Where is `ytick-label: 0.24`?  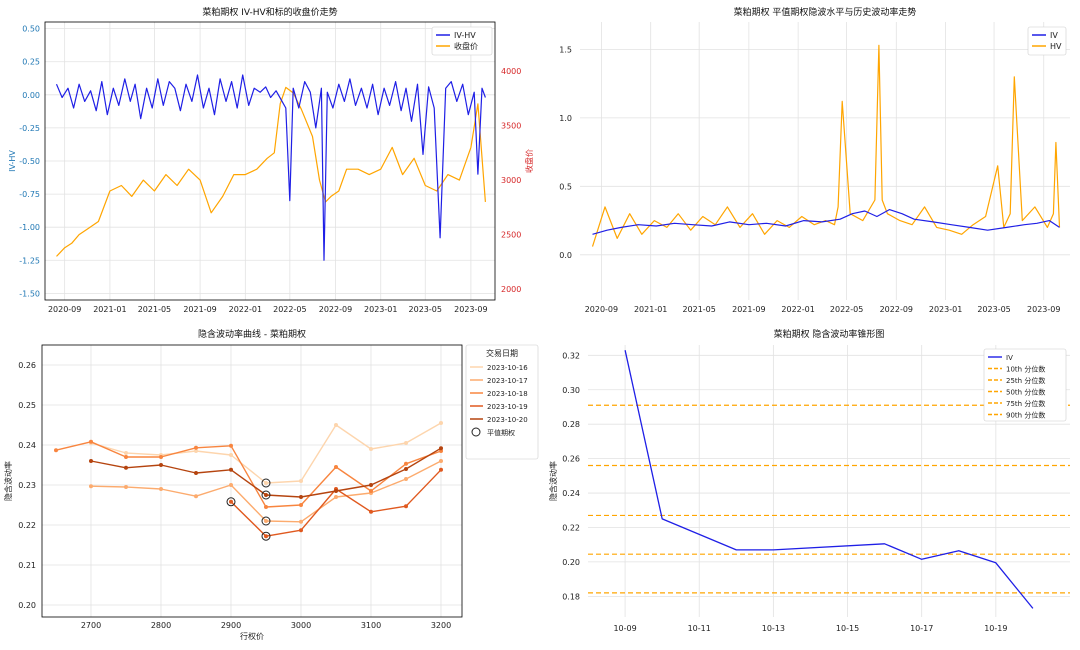
ytick-label: 0.24 is located at coordinates (27, 445).